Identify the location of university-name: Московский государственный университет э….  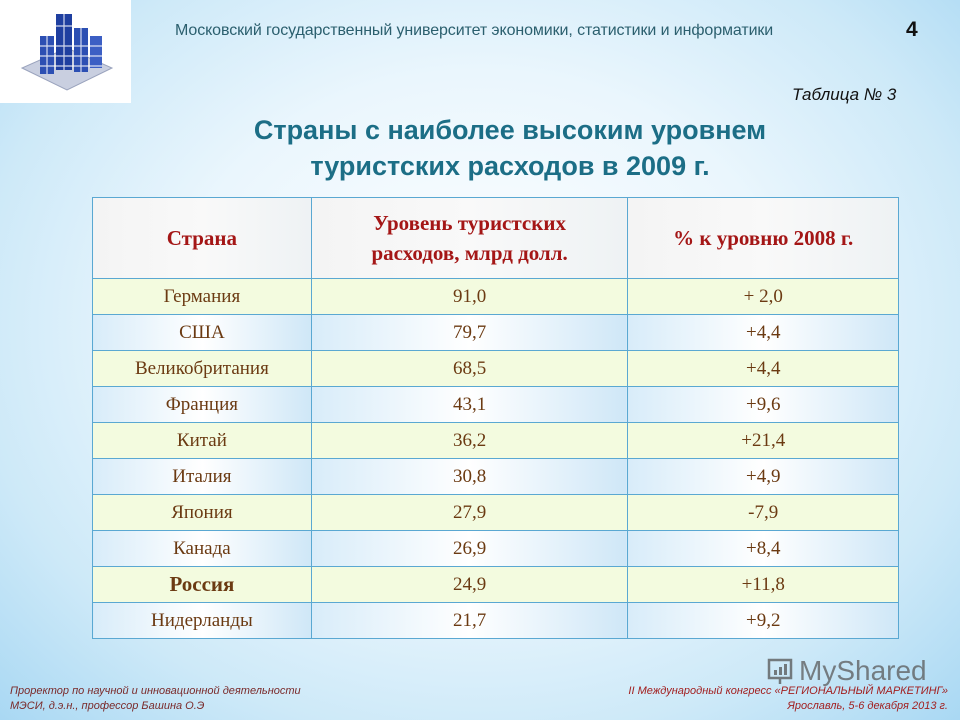
(474, 30).